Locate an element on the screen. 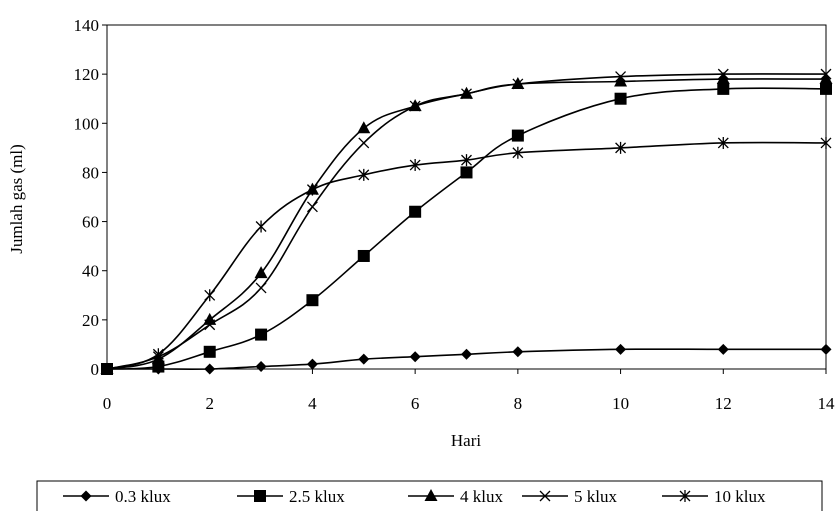  y-tick-label: 40 is located at coordinates (90, 271).